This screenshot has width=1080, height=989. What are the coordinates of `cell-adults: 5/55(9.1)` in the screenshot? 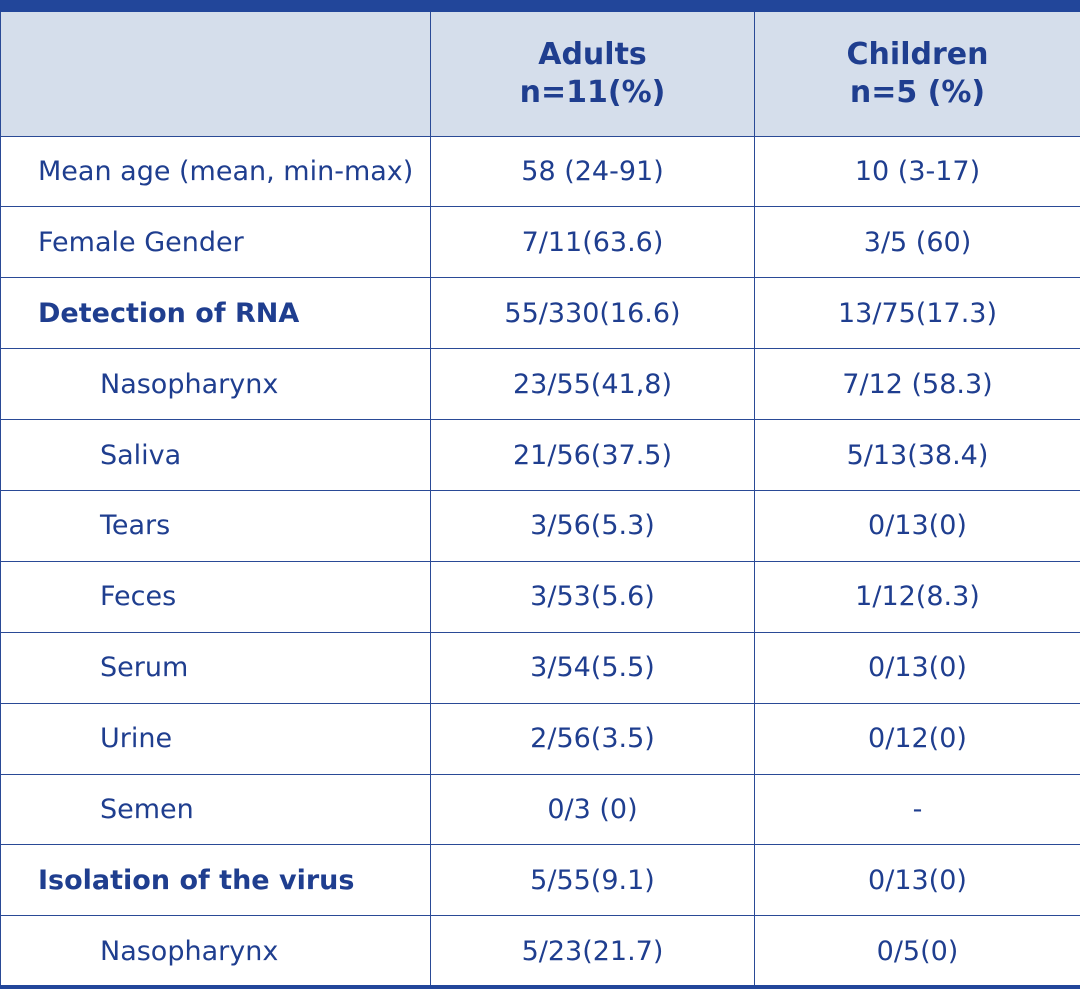 It's located at (592, 880).